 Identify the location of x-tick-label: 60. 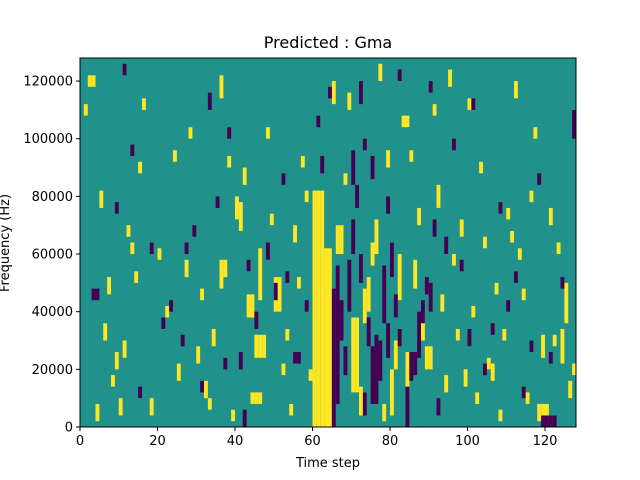
(312, 441).